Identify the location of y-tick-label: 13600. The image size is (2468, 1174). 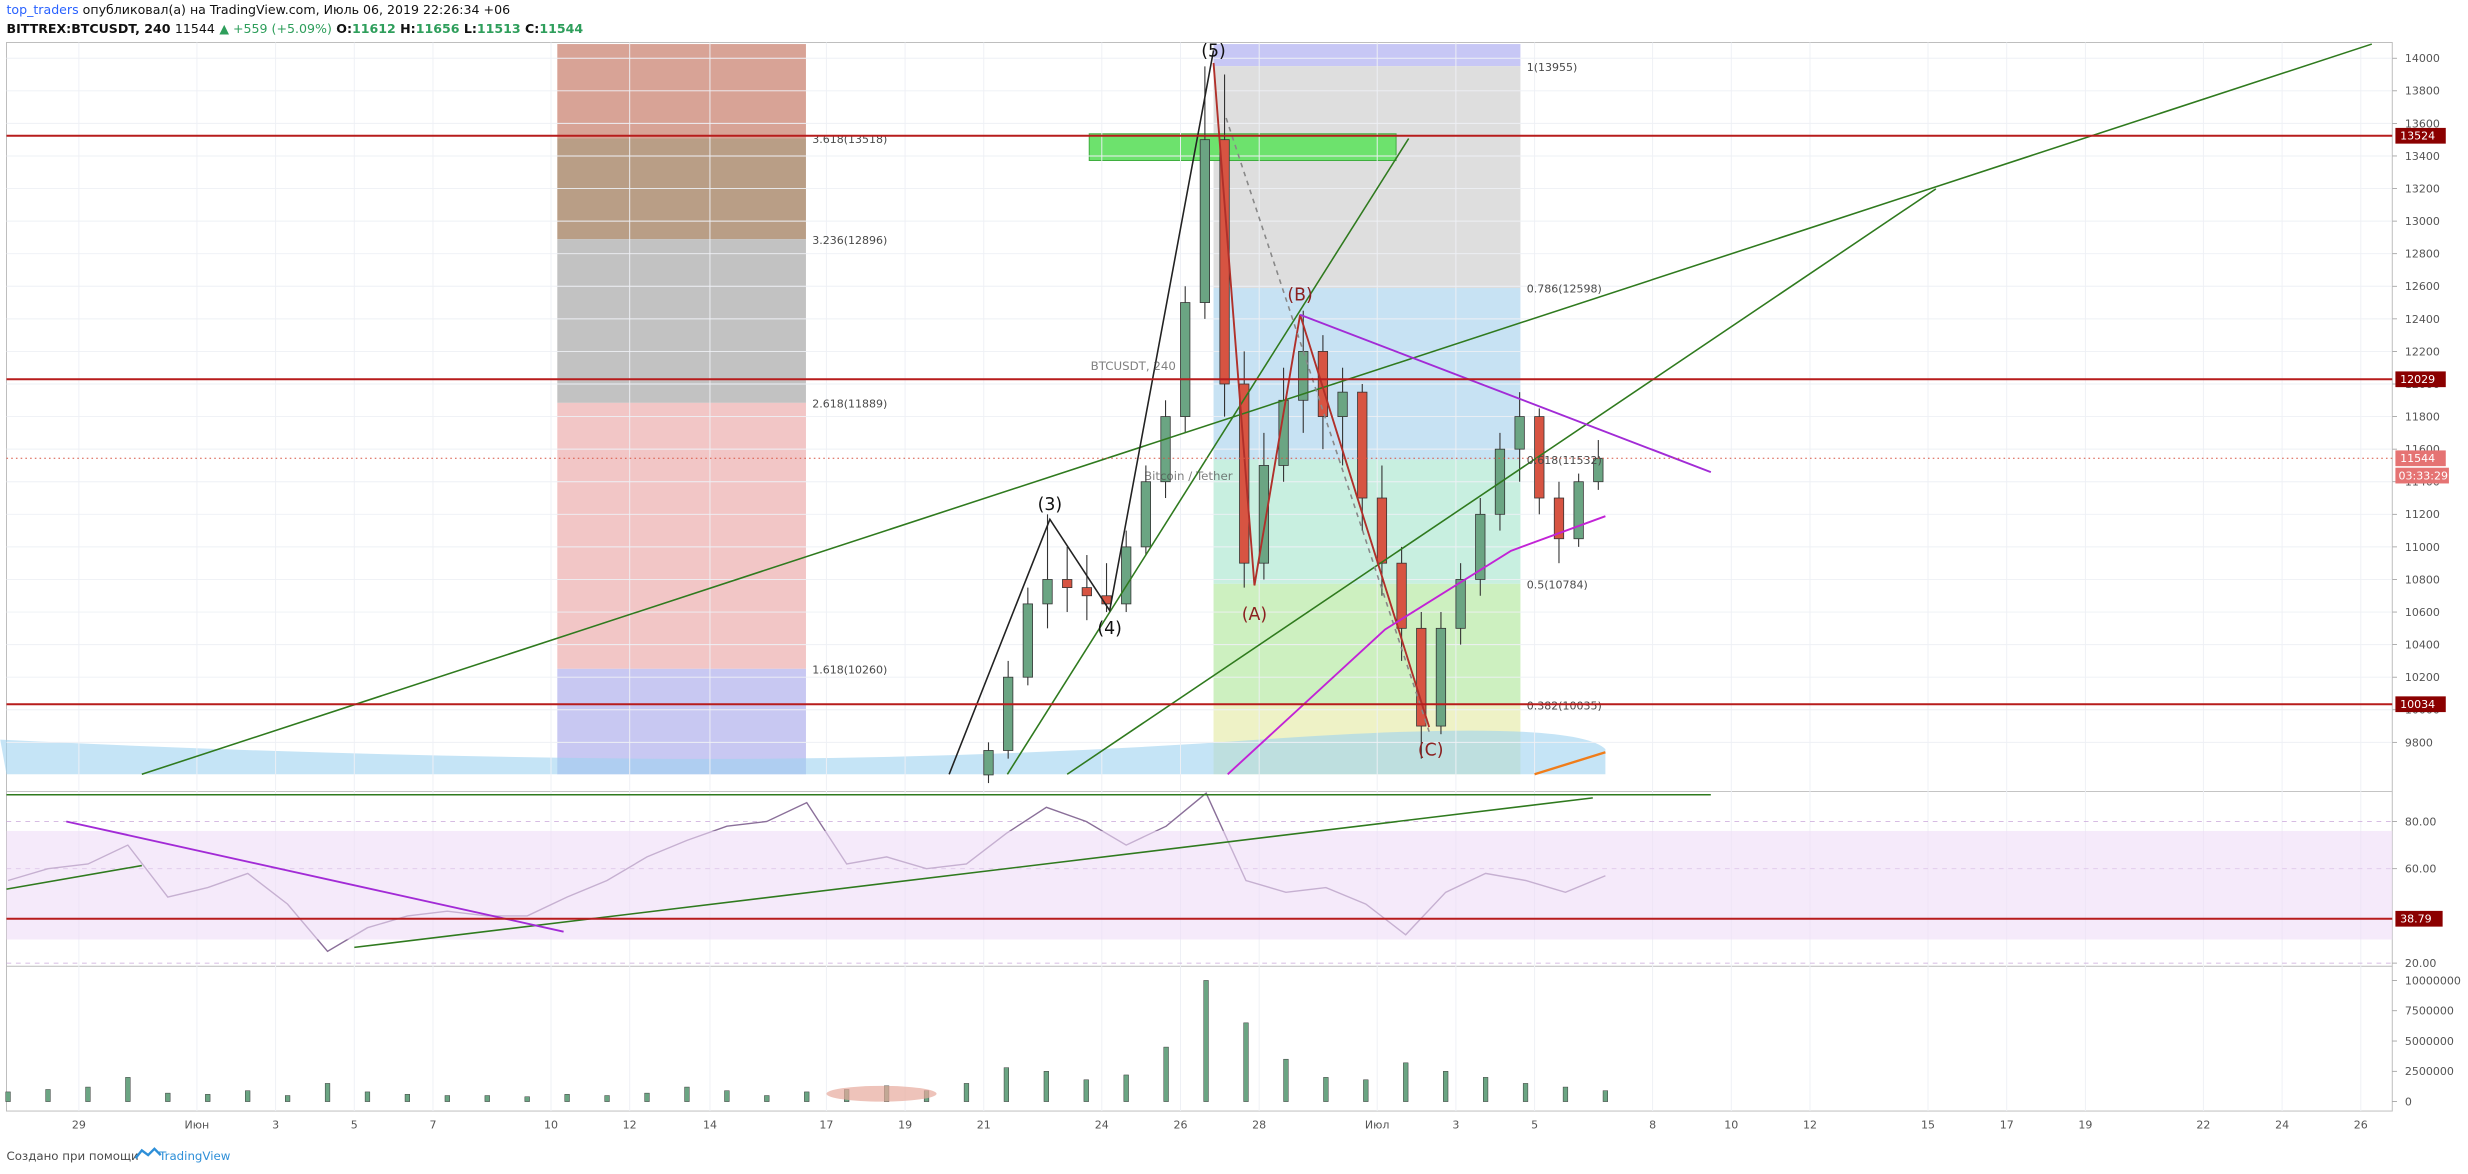
(2422, 123).